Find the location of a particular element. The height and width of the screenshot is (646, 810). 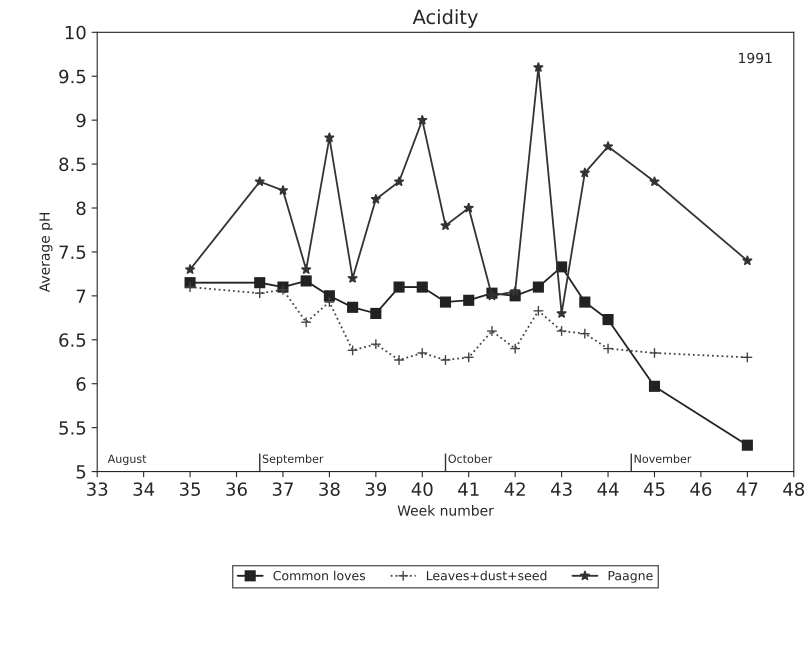

x-tick-label: 44 is located at coordinates (608, 489).